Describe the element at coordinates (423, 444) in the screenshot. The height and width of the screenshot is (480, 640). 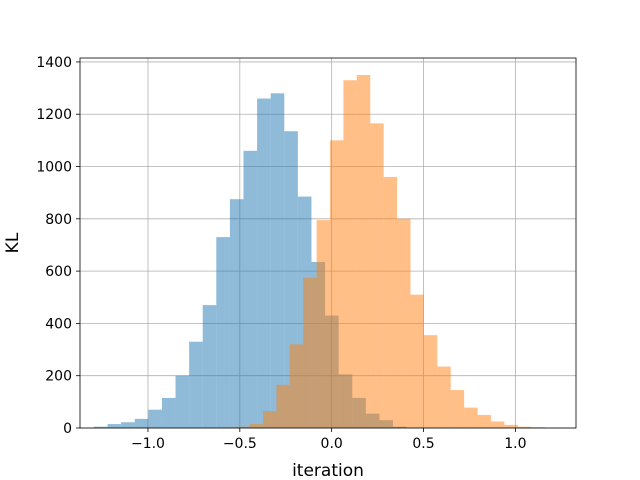
I see `x-tick-label: 0.5` at that location.